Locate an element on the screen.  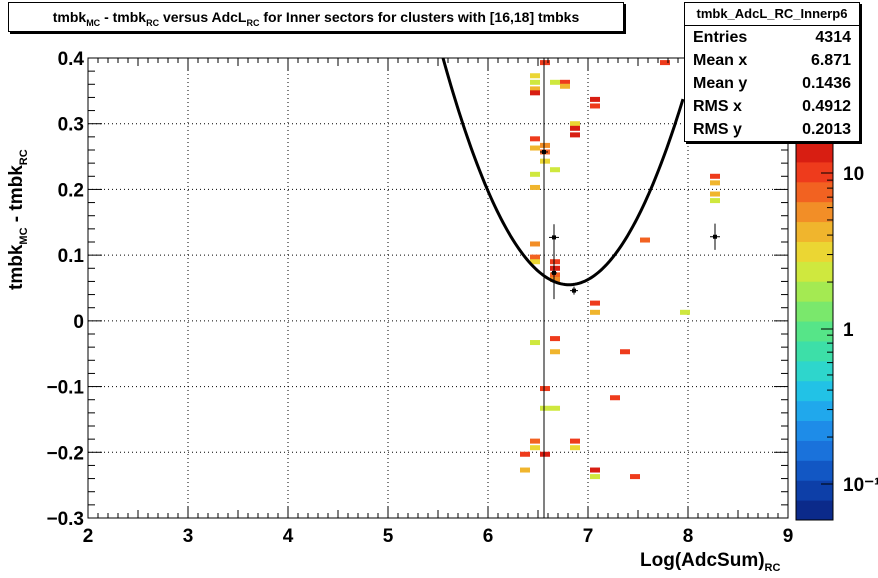
stats-value: 0.2013 is located at coordinates (826, 129).